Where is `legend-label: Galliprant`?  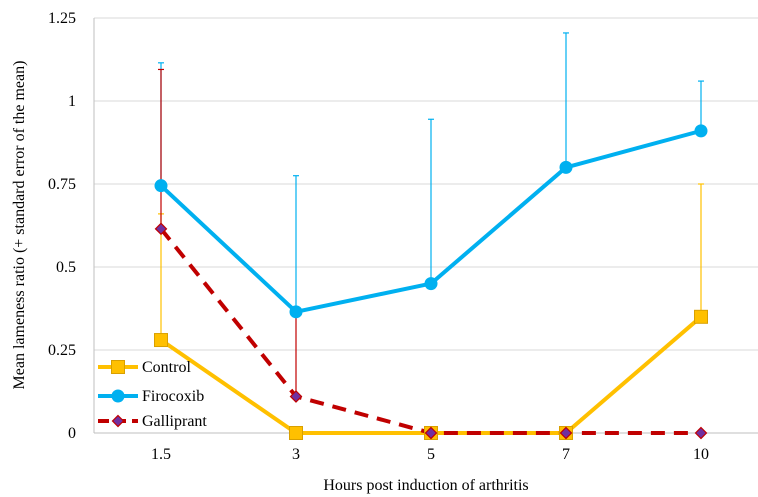 legend-label: Galliprant is located at coordinates (174, 421).